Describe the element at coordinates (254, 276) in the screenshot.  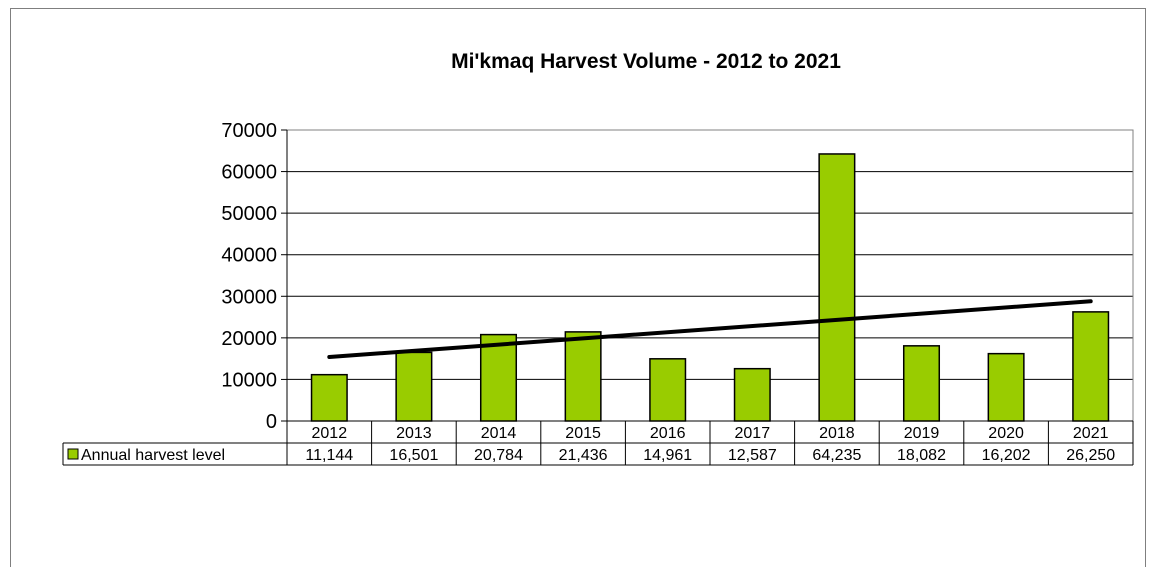
I see `y-axis: 0 10000 20000 30000 40000 50000 60000 70000` at that location.